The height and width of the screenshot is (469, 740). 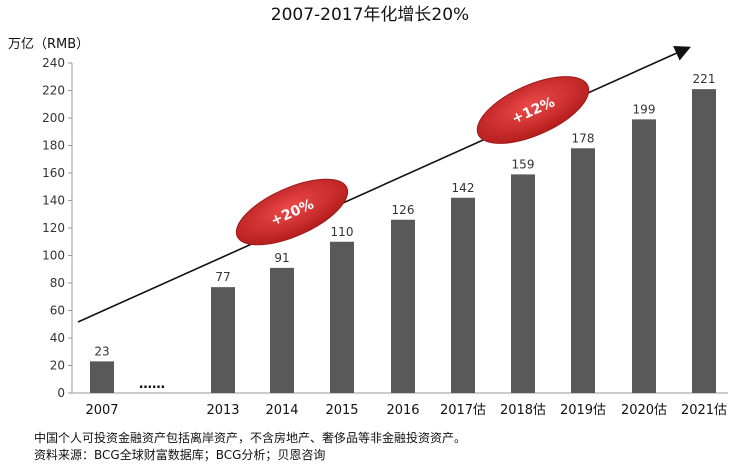 I want to click on category-label: 2019估, so click(x=583, y=410).